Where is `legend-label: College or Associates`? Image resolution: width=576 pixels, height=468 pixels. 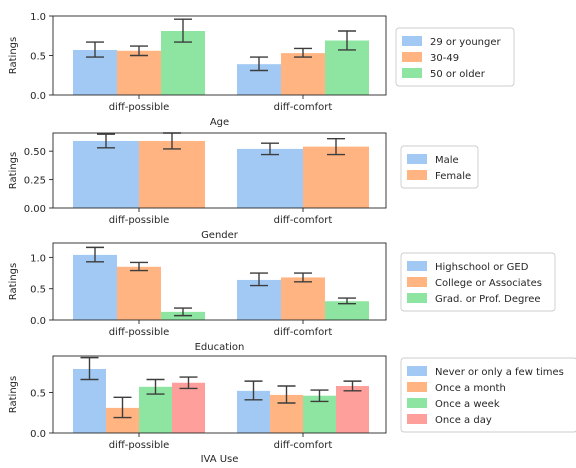
legend-label: College or Associates is located at coordinates (488, 283).